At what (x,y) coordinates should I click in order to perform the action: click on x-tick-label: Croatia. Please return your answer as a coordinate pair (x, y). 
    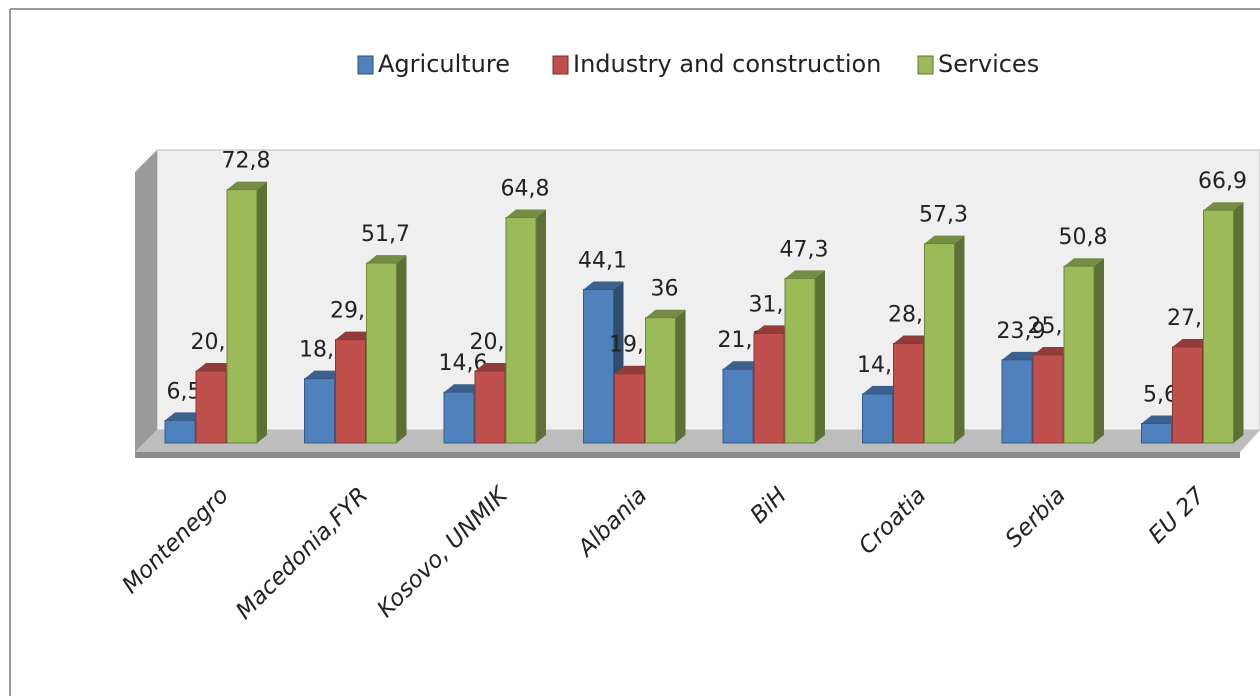
    Looking at the image, I should click on (892, 520).